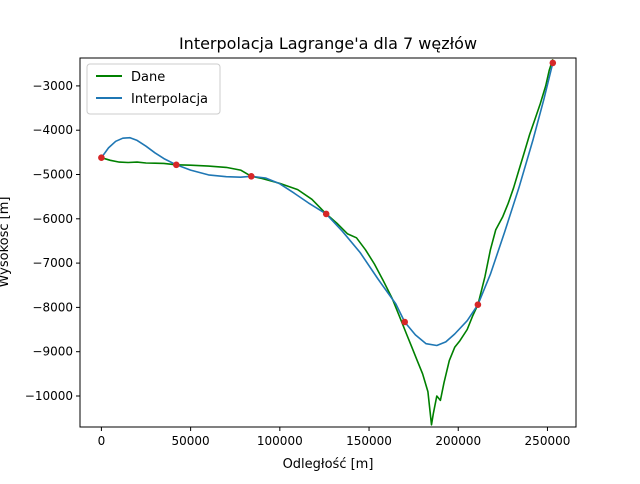 Image resolution: width=640 pixels, height=484 pixels. I want to click on x-tick-label: 100000, so click(280, 441).